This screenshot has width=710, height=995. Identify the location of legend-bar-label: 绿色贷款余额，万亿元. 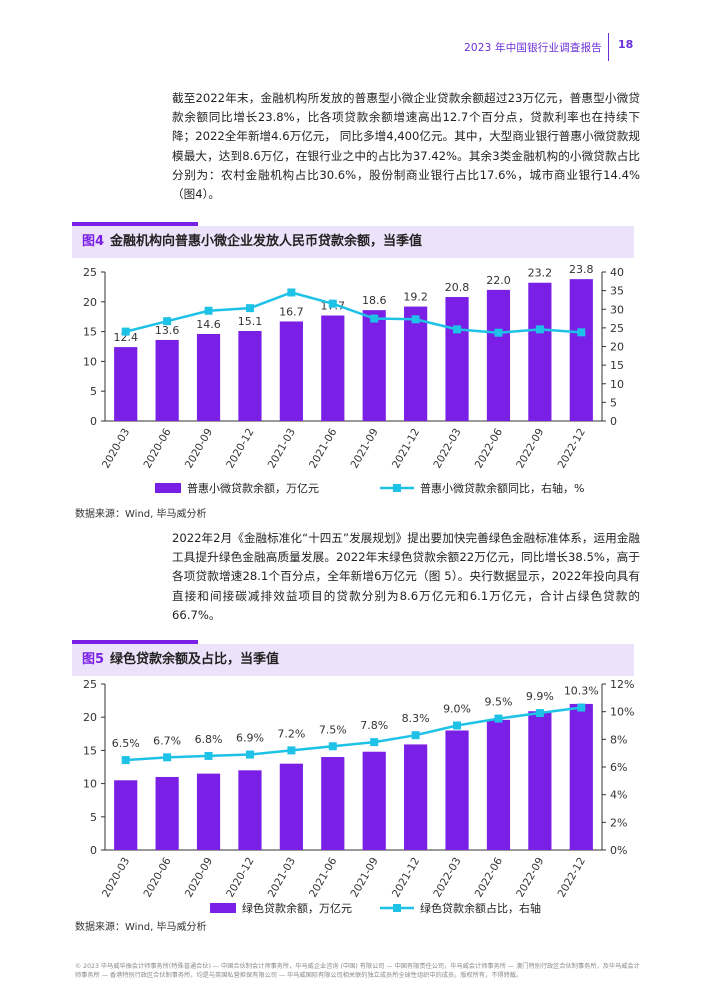
(297, 907).